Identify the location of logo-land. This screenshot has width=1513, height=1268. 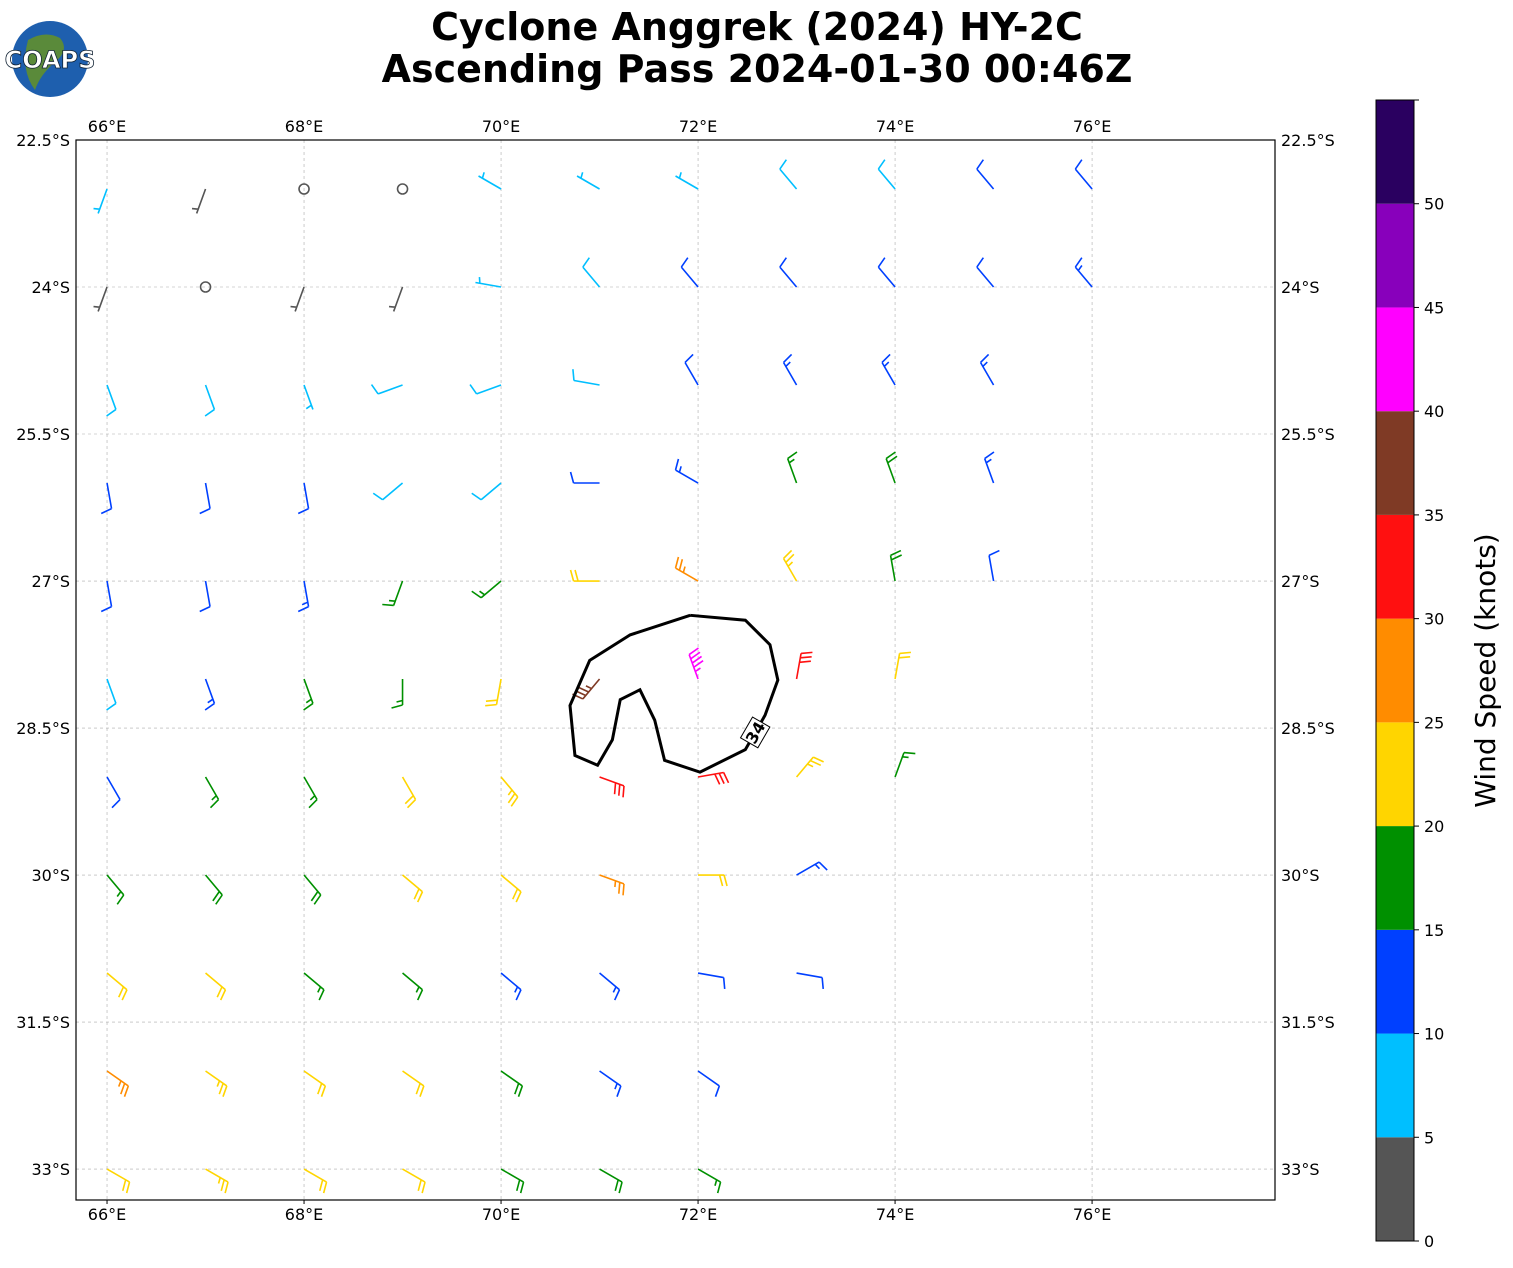
(44, 62).